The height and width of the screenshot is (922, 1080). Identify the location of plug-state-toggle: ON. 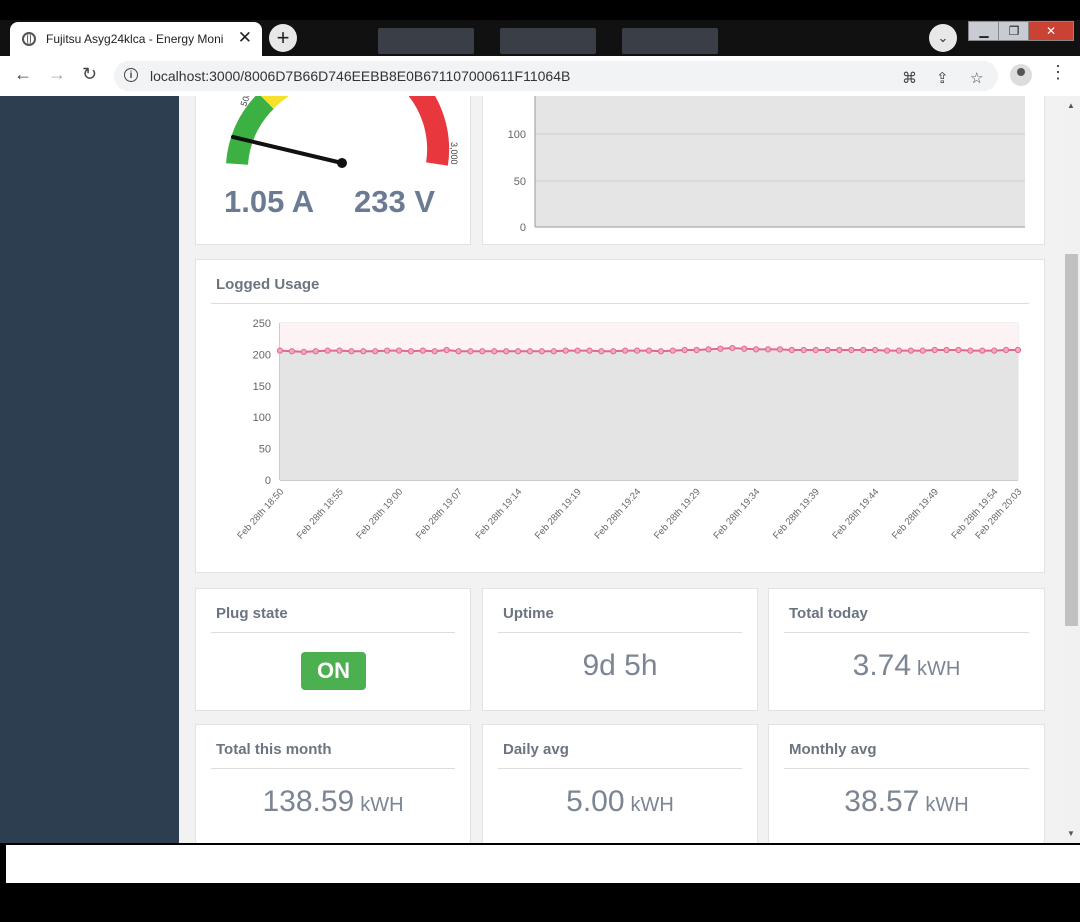
(333, 671).